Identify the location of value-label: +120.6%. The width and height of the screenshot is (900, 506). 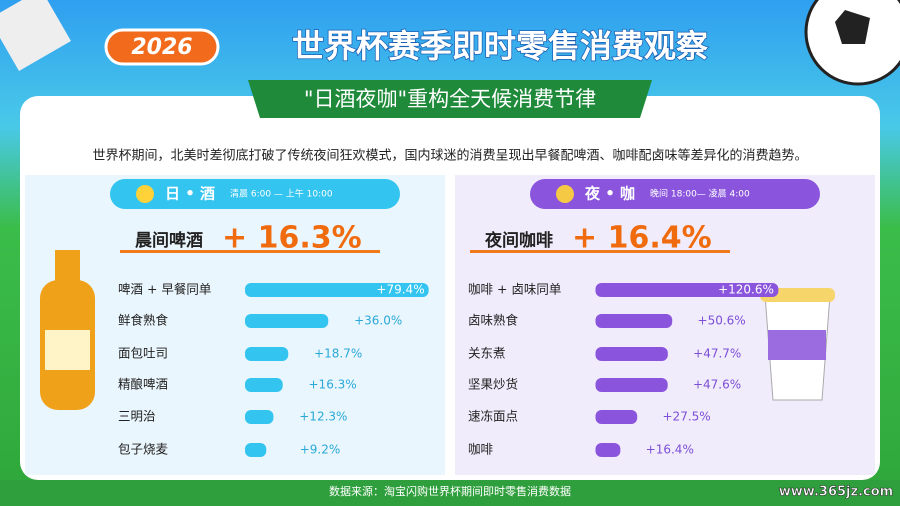
(746, 290).